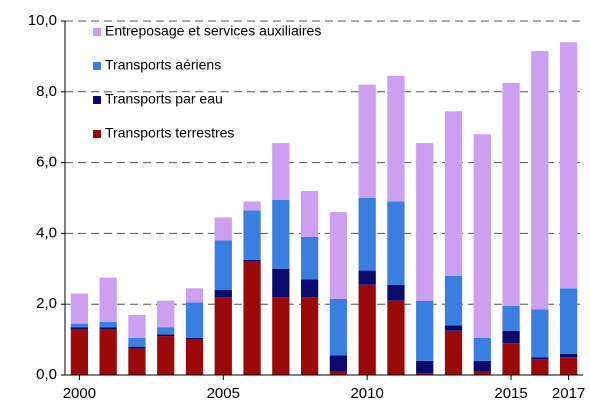 The height and width of the screenshot is (405, 590). What do you see at coordinates (46, 303) in the screenshot?
I see `y-tick-label: 2,0` at bounding box center [46, 303].